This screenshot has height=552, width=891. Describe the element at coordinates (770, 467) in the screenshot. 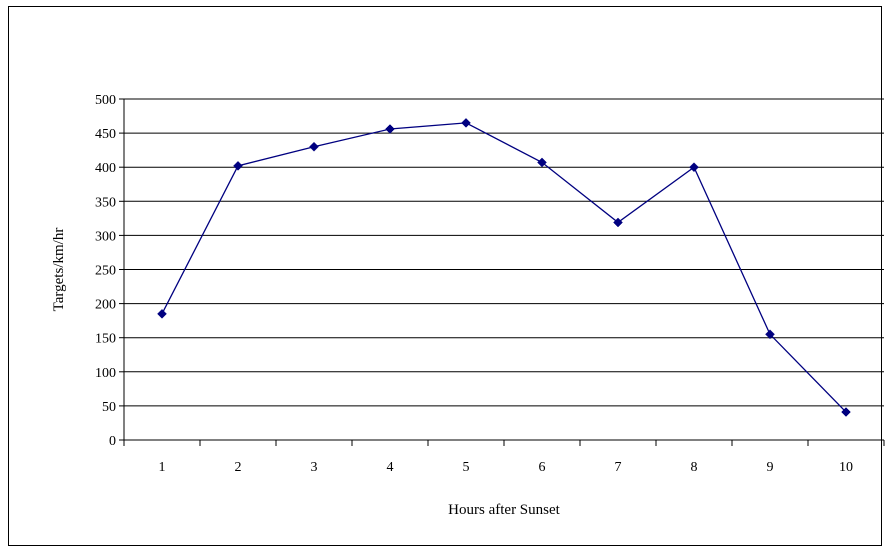

I see `x-tick-label-9: 9` at that location.